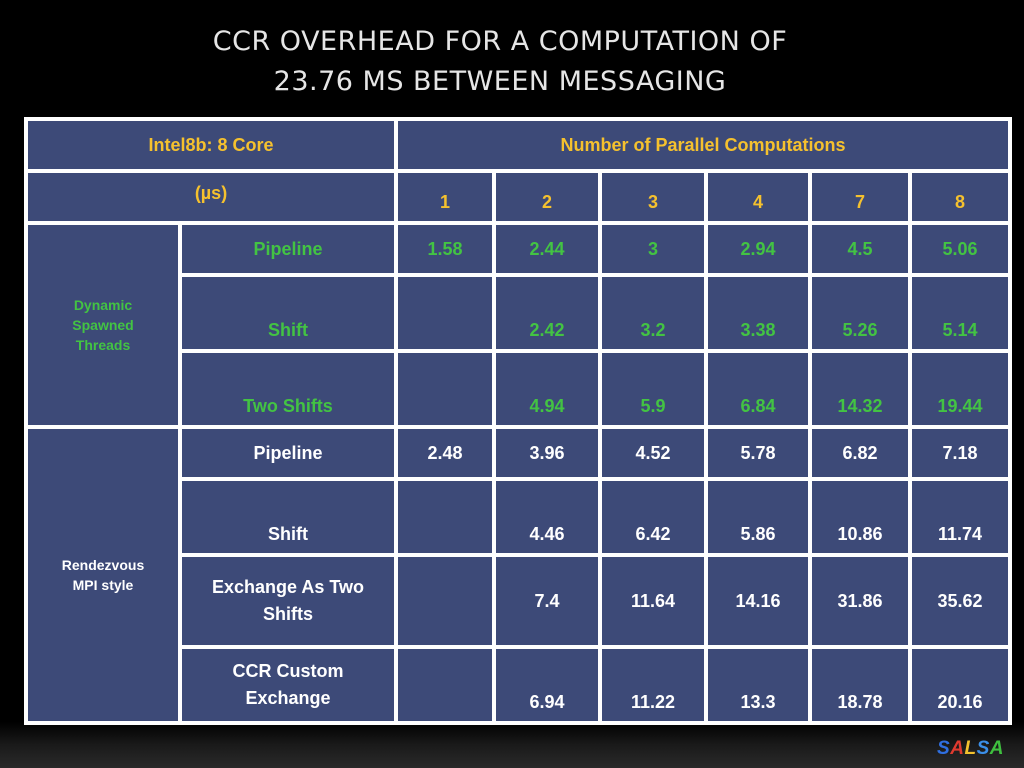  I want to click on title-line-2: 23.76 MS BETWEEN MESSAGING, so click(500, 81).